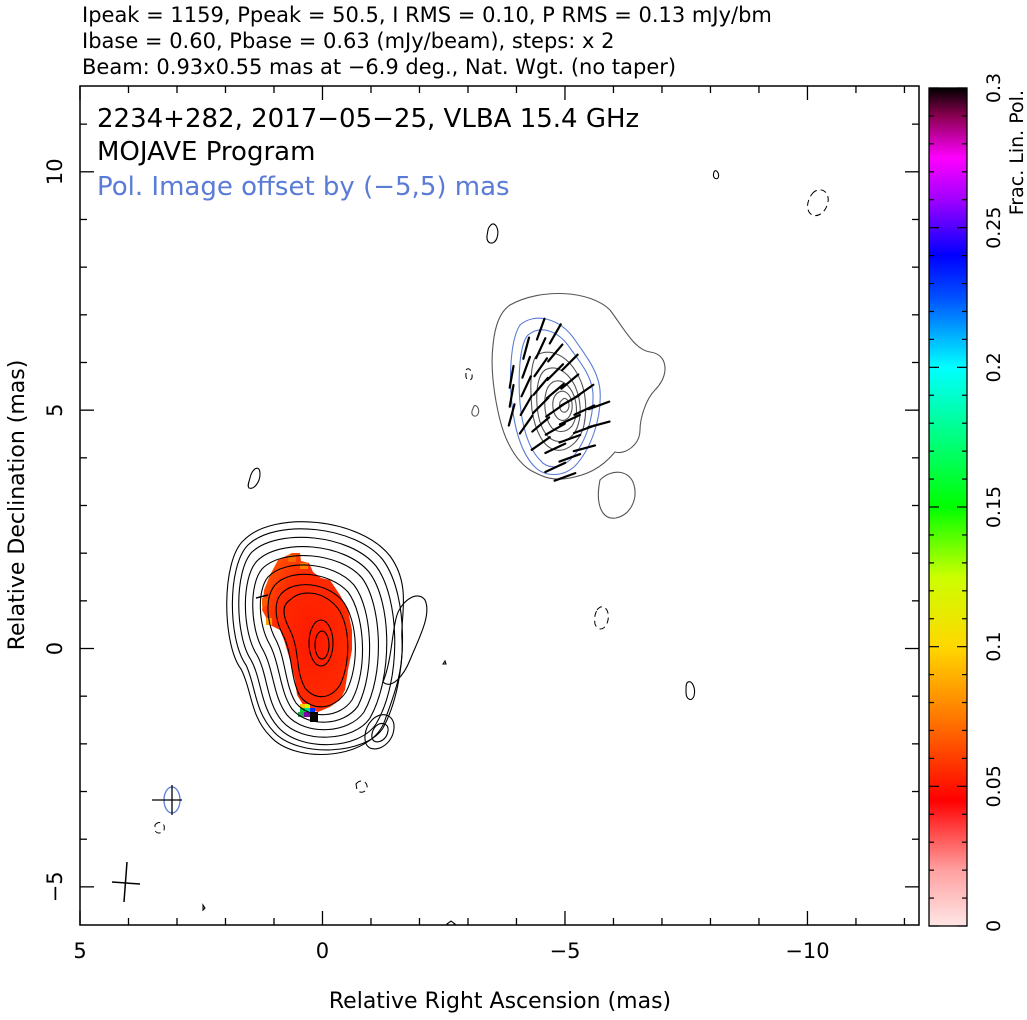 This screenshot has width=1027, height=1020. What do you see at coordinates (994, 926) in the screenshot?
I see `colorbar-tick-label: 0` at bounding box center [994, 926].